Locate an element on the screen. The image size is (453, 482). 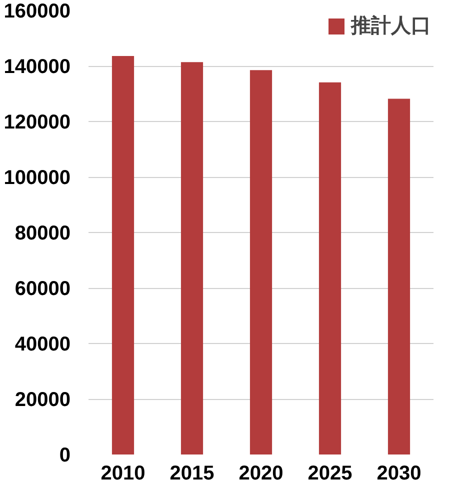
y-tick-label: 100000 is located at coordinates (37, 178).